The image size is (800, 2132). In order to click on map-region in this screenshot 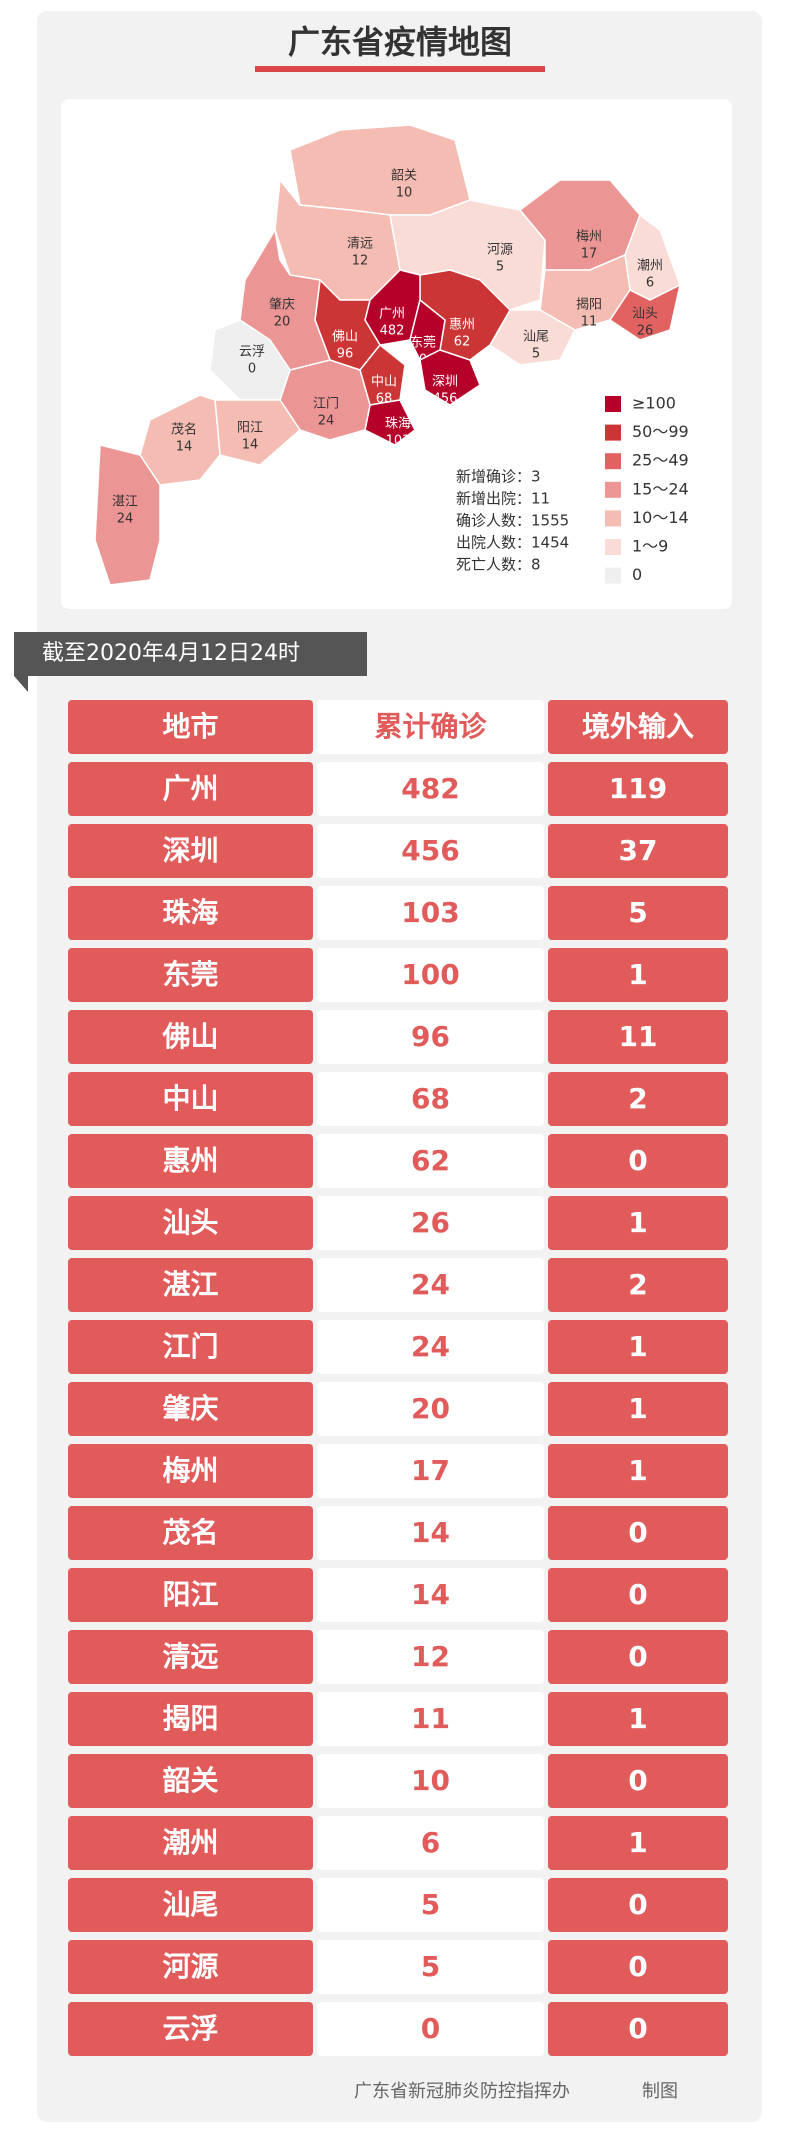, I will do `click(127, 515)`.